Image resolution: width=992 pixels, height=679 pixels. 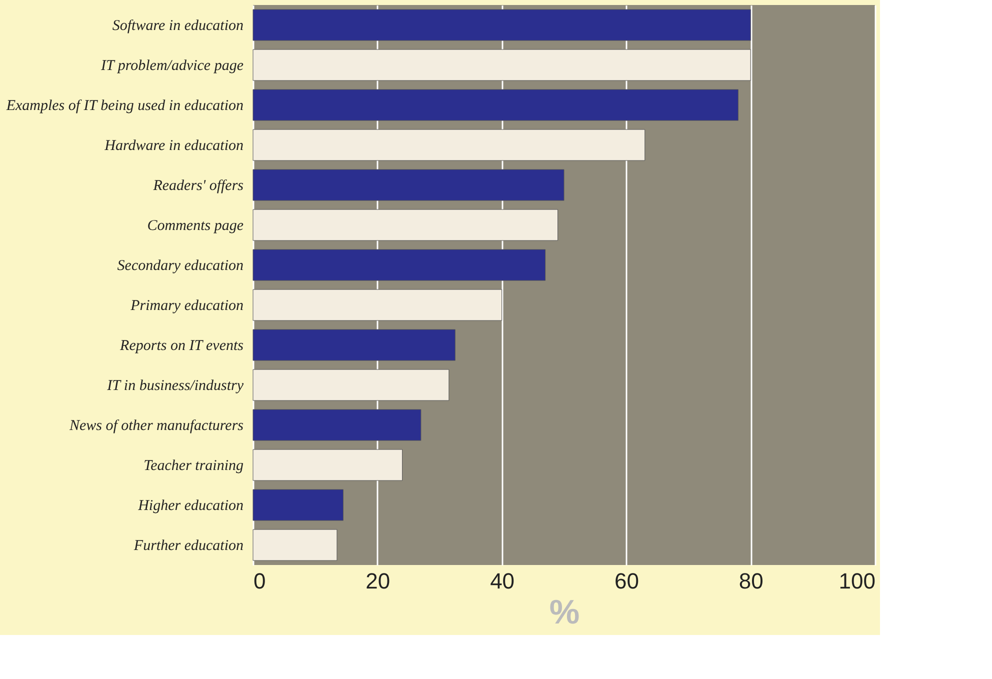 What do you see at coordinates (124, 106) in the screenshot?
I see `y-tick-label: Examples of IT being used in education` at bounding box center [124, 106].